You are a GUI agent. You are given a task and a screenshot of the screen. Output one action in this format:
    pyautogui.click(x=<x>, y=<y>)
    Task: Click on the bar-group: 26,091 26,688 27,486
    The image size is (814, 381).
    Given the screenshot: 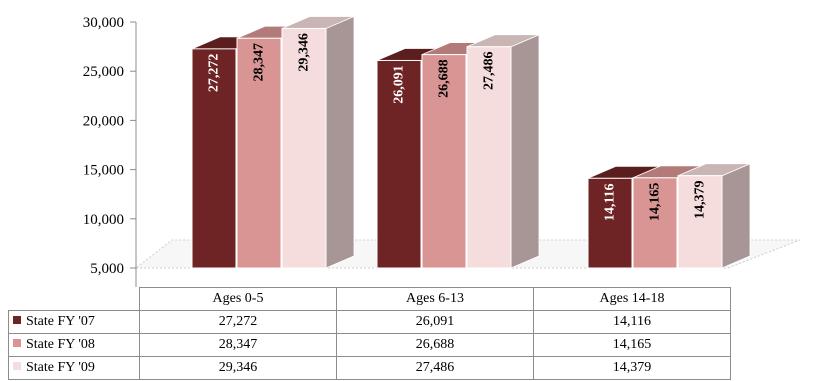 What is the action you would take?
    pyautogui.click(x=458, y=151)
    